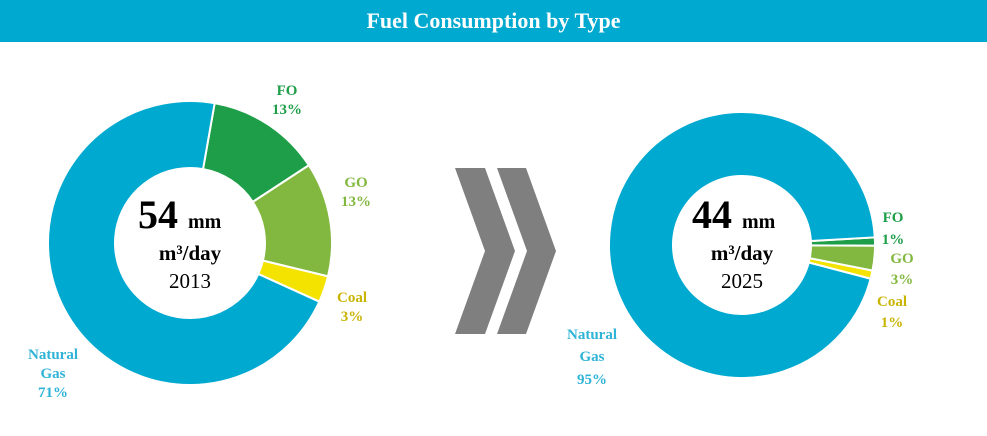 This screenshot has width=987, height=436. Describe the element at coordinates (158, 214) in the screenshot. I see `donut-2013-center-value: 54` at that location.